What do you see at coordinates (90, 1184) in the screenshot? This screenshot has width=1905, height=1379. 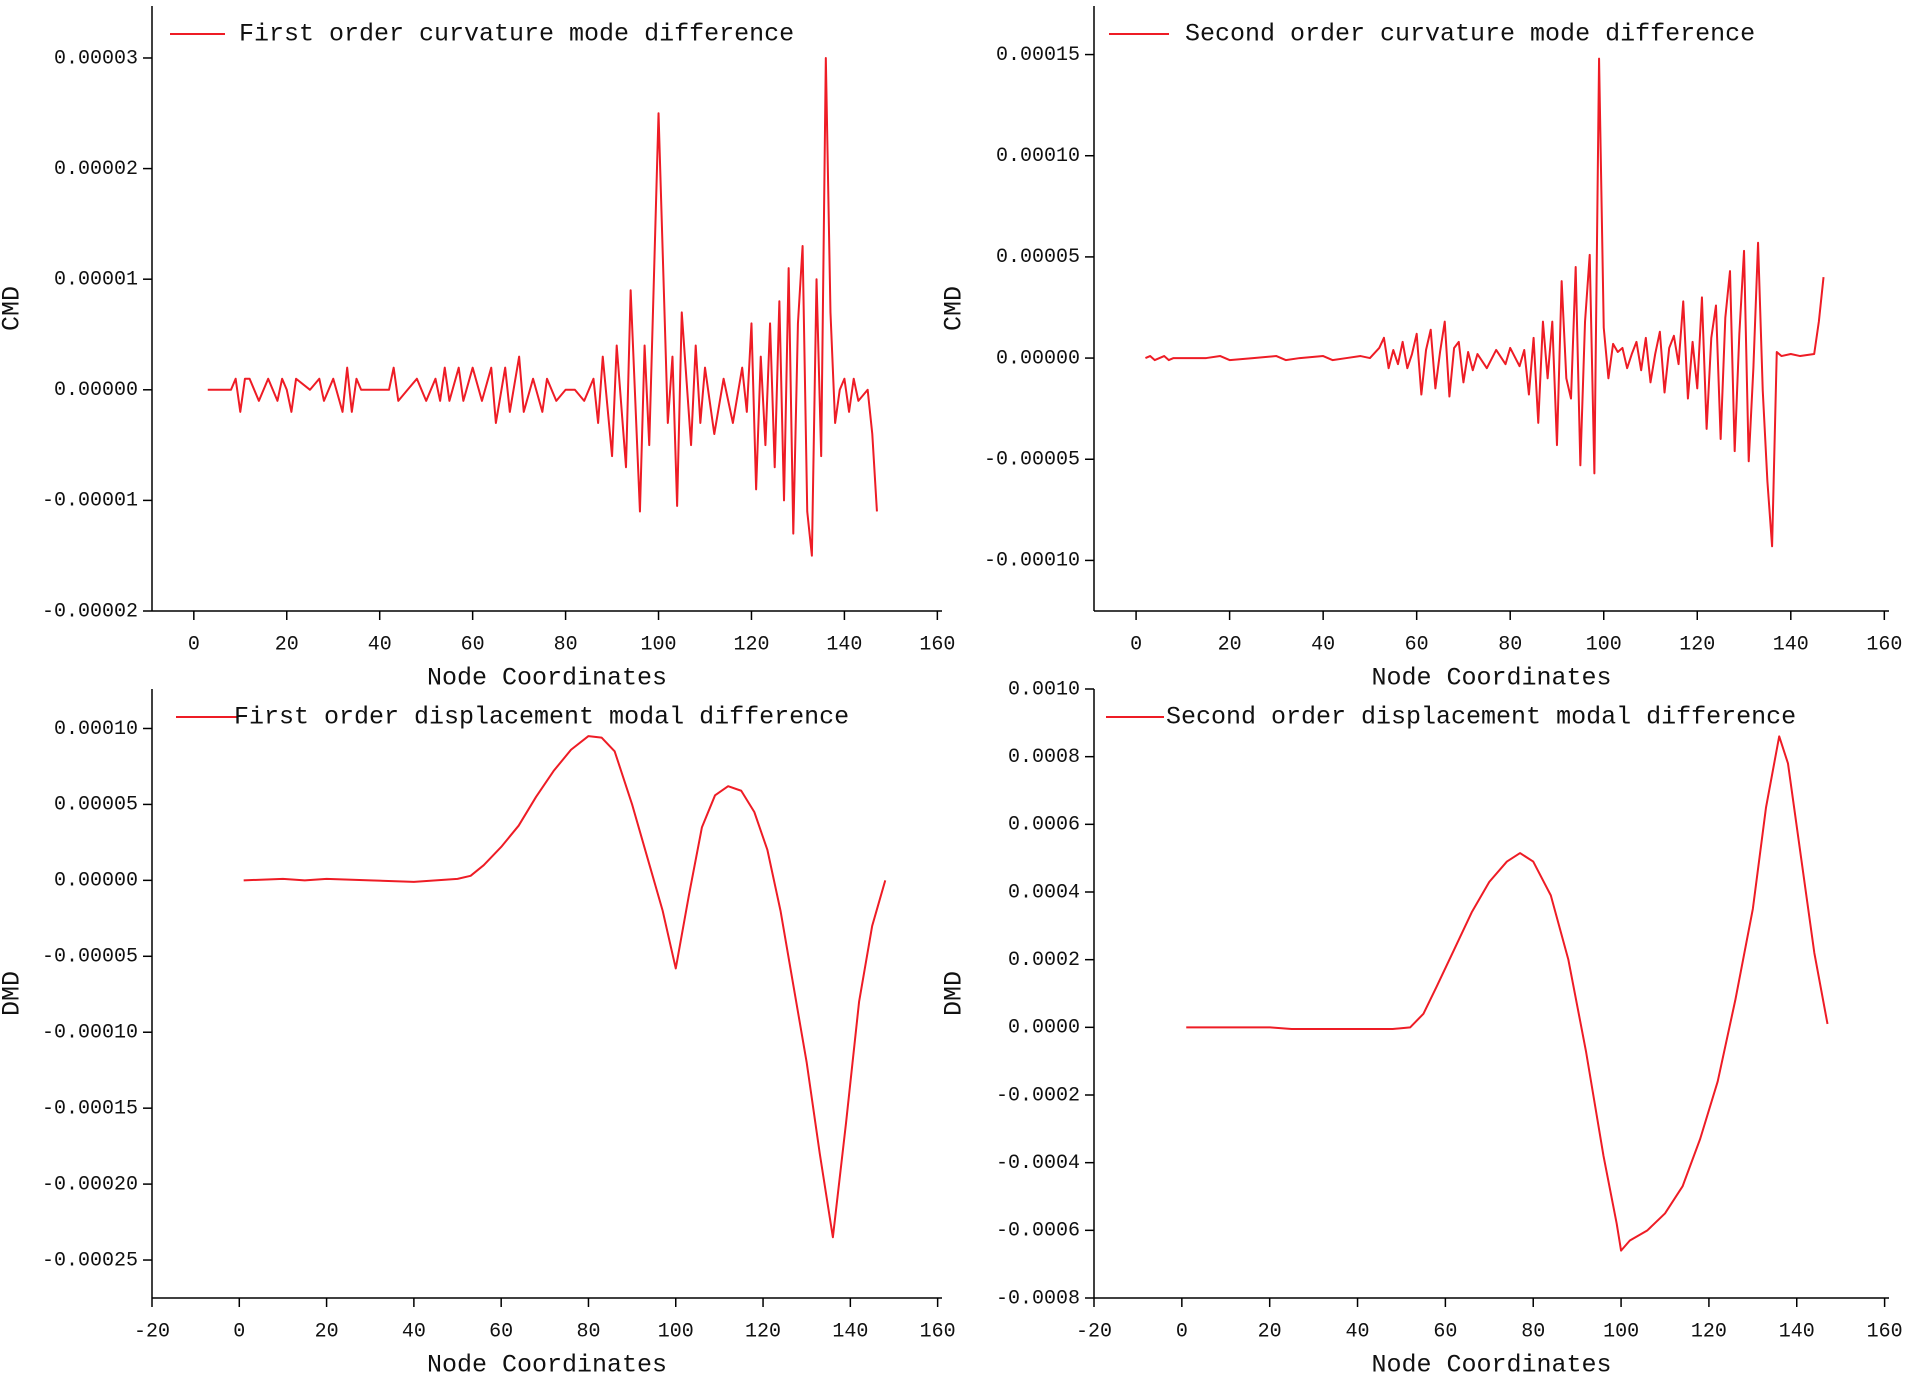 I see `y-tick-label: -0.00020` at bounding box center [90, 1184].